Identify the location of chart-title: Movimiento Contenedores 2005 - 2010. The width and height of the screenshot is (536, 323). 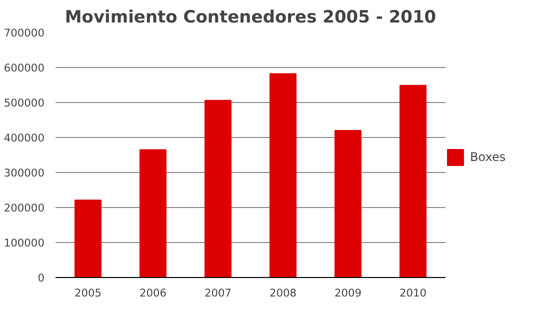
(250, 18).